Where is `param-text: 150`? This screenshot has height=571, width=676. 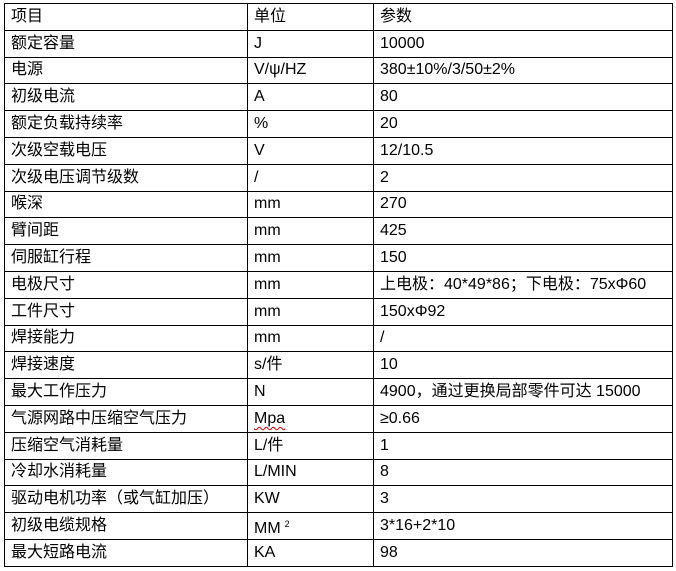 param-text: 150 is located at coordinates (393, 258).